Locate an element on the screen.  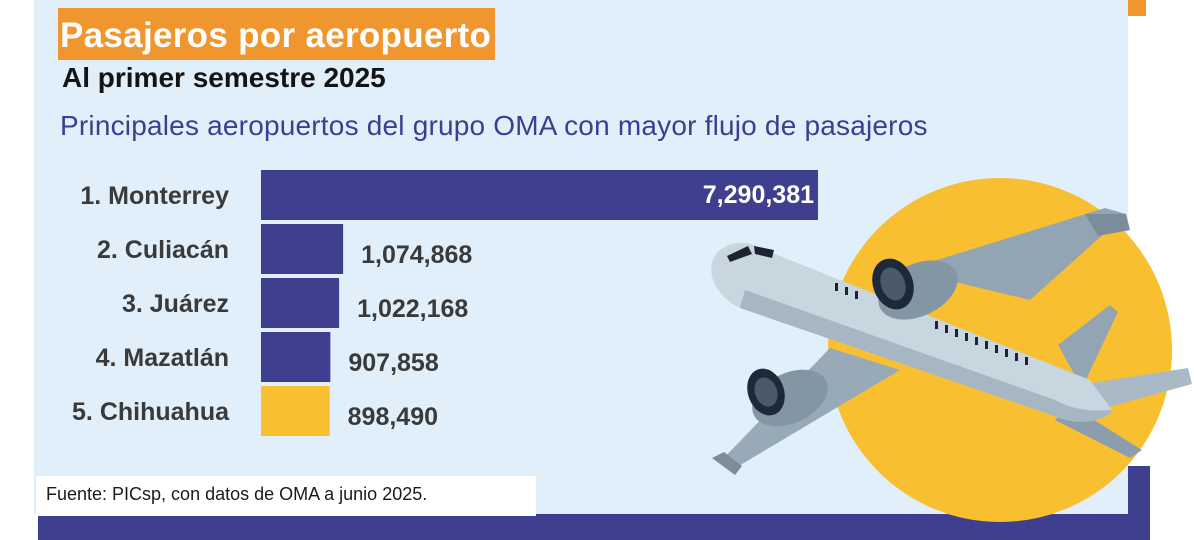
value-label-1: 7,290,381 is located at coordinates (758, 195).